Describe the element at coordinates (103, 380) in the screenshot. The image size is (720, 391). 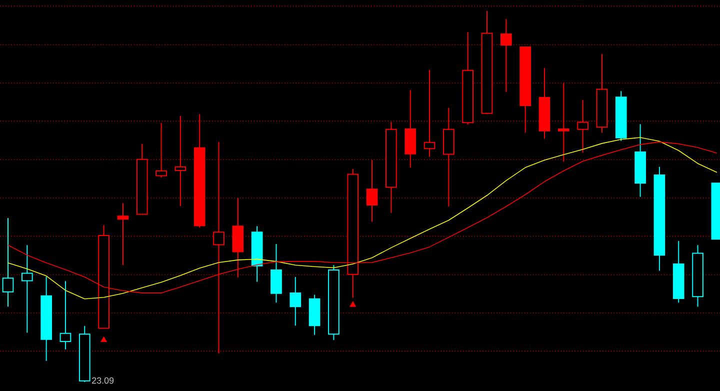
I see `annotation: 23.09` at that location.